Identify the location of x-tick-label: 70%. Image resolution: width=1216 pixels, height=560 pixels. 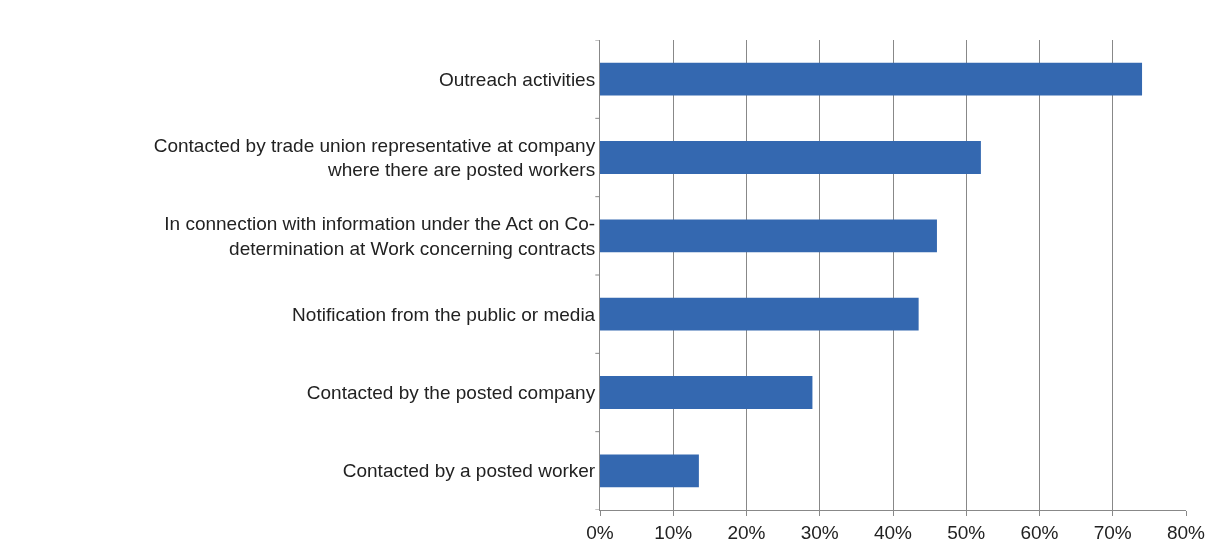
(1112, 532).